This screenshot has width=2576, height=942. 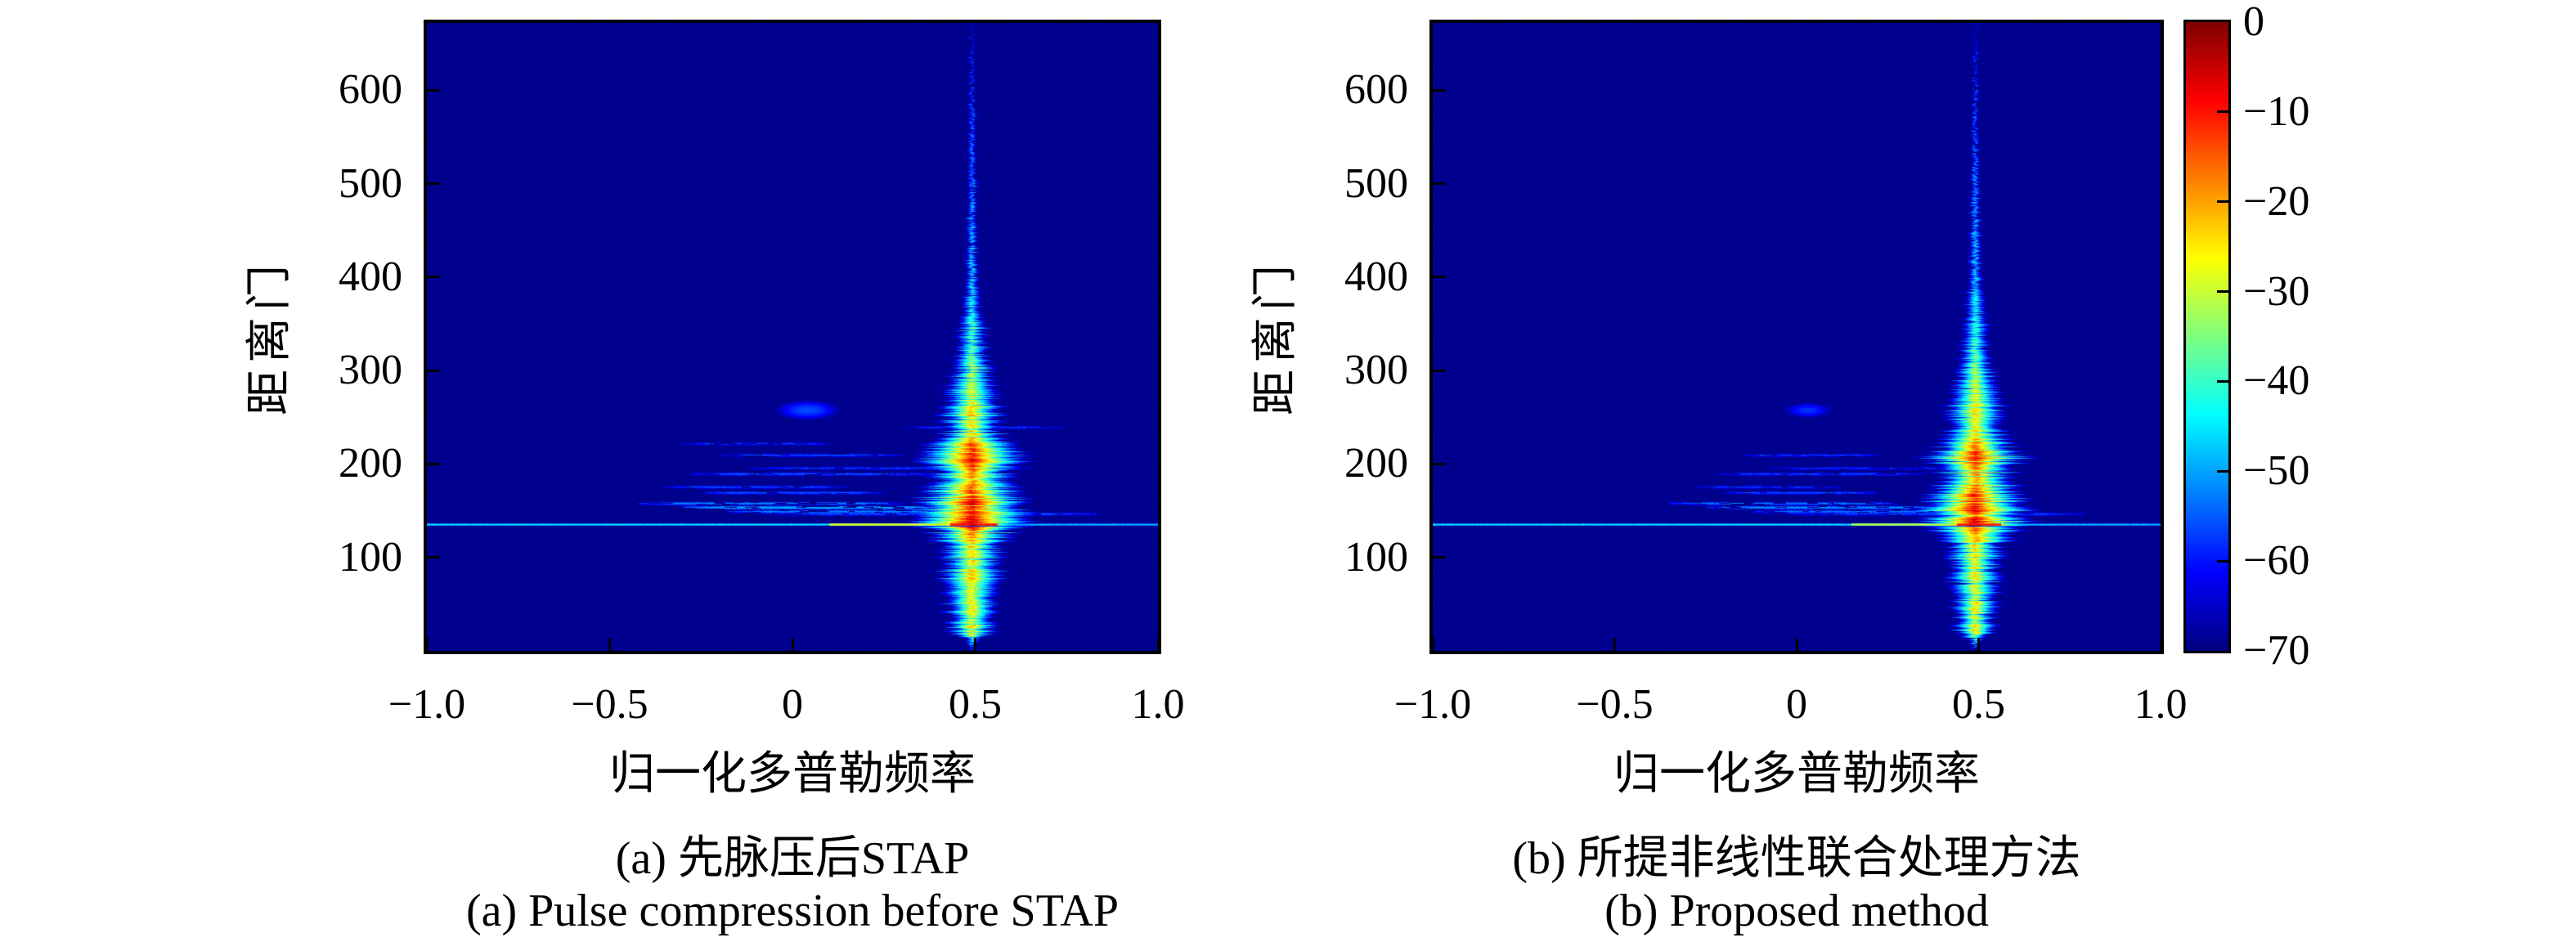 I want to click on colorbar-tick-label: −60, so click(x=2276, y=561).